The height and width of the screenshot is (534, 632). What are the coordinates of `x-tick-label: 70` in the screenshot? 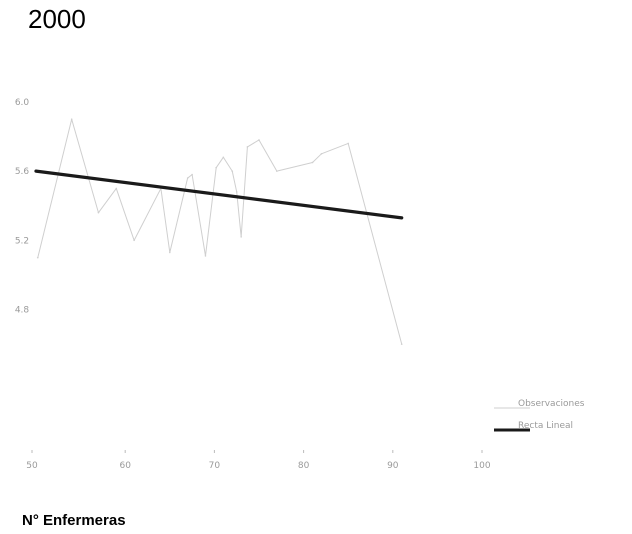 It's located at (215, 466).